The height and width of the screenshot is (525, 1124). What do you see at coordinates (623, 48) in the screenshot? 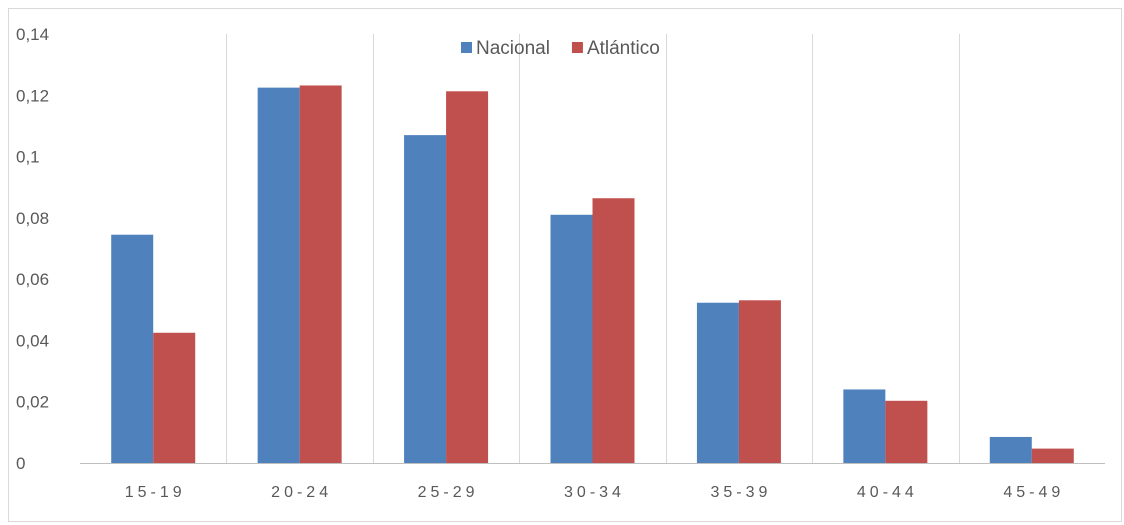
I see `legend-label: Atlántico` at bounding box center [623, 48].